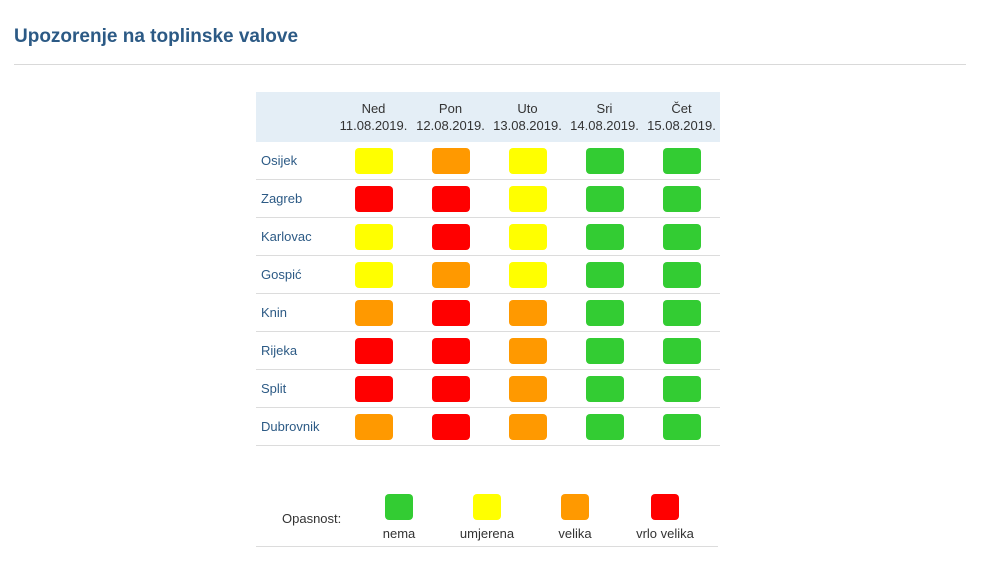 The width and height of the screenshot is (1000, 572). I want to click on day-name: Ned, so click(373, 108).